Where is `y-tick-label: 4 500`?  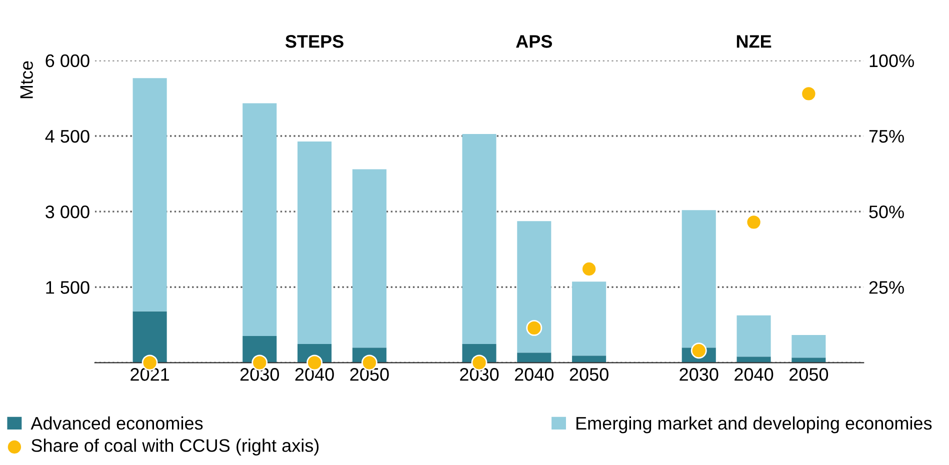 y-tick-label: 4 500 is located at coordinates (67, 136).